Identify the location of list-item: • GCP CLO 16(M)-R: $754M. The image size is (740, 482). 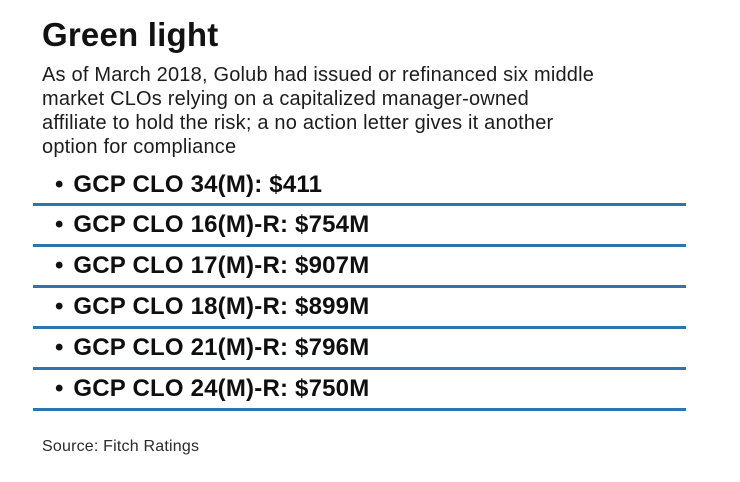
(359, 226).